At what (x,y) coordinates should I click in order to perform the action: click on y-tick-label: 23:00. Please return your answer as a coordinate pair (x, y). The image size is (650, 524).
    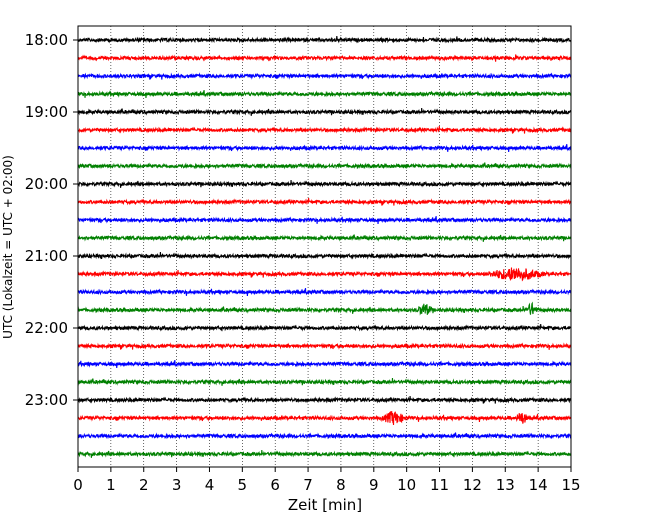
    Looking at the image, I should click on (46, 400).